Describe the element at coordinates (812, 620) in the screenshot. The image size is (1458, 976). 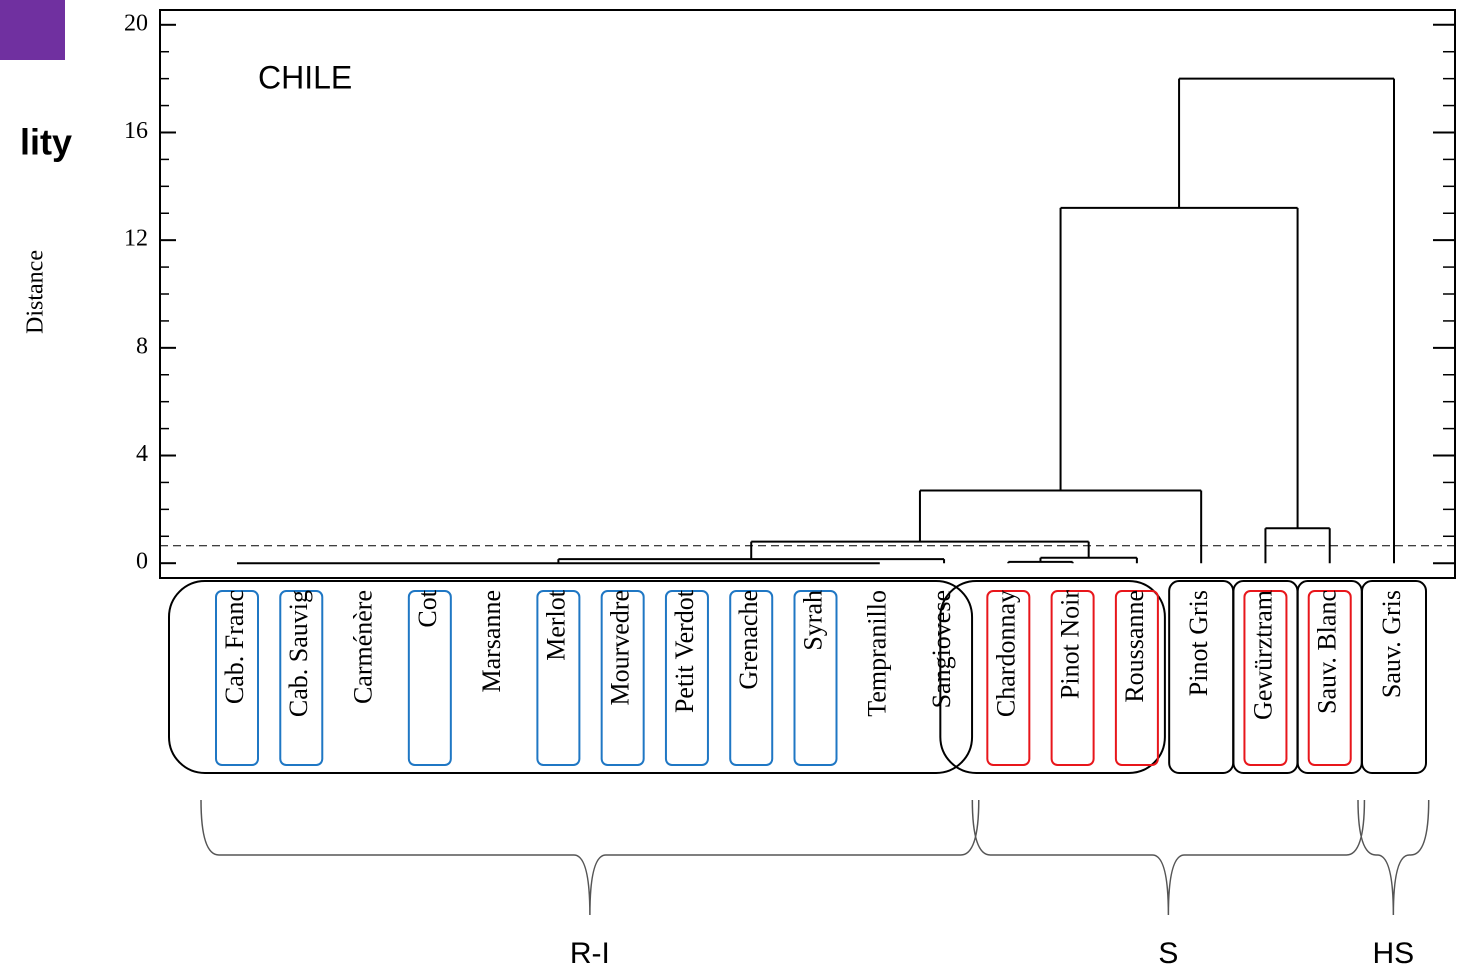
I see `leaf-label: Syrah` at that location.